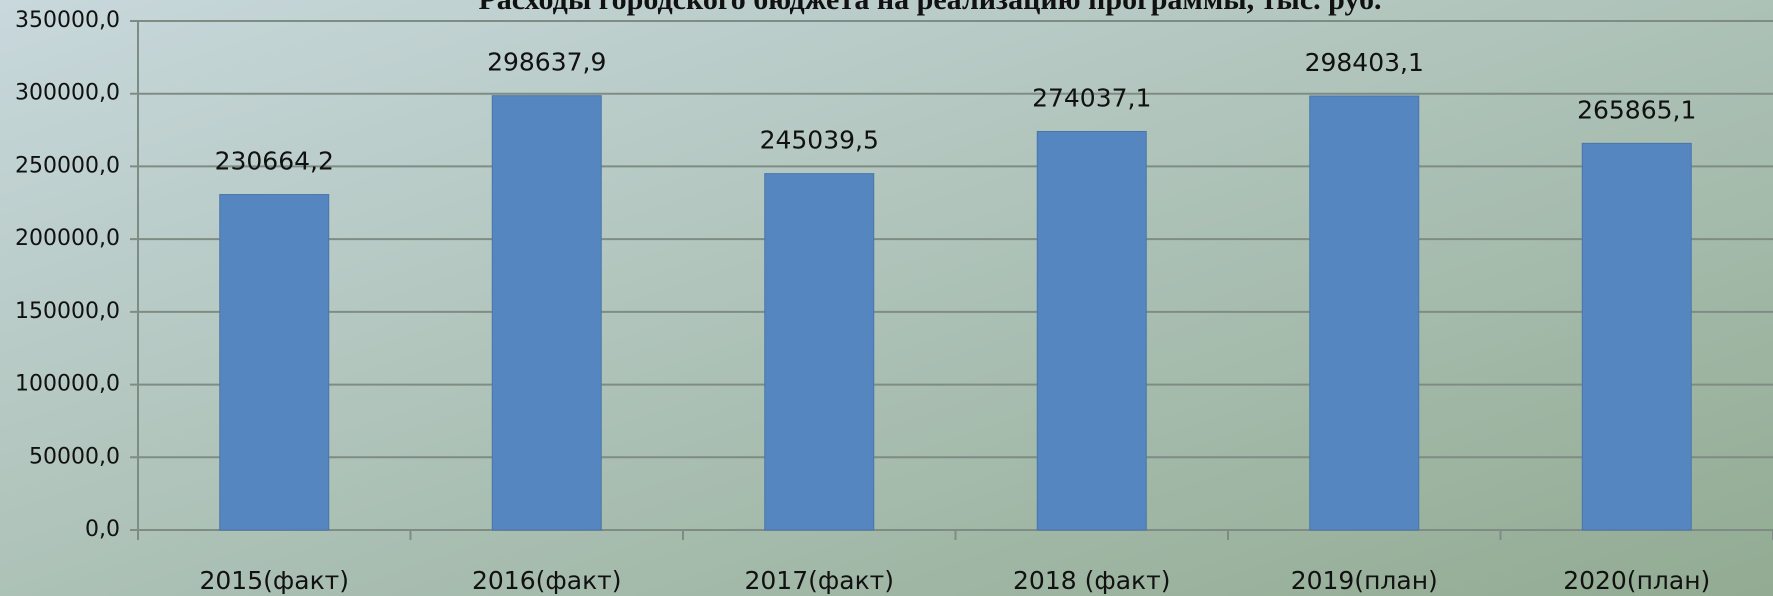 This screenshot has height=596, width=1773. Describe the element at coordinates (1091, 580) in the screenshot. I see `x-tick-label: 2018 (факт)` at that location.